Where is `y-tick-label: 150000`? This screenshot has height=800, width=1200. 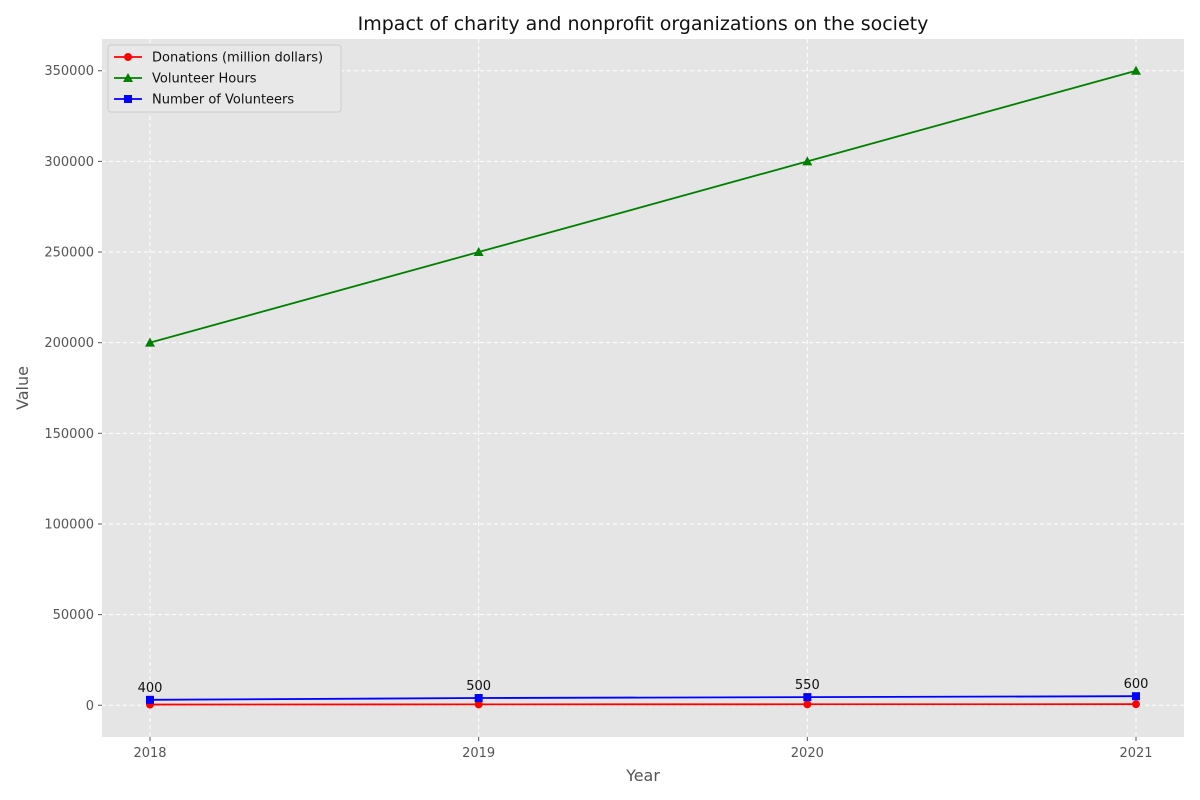 y-tick-label: 150000 is located at coordinates (69, 434).